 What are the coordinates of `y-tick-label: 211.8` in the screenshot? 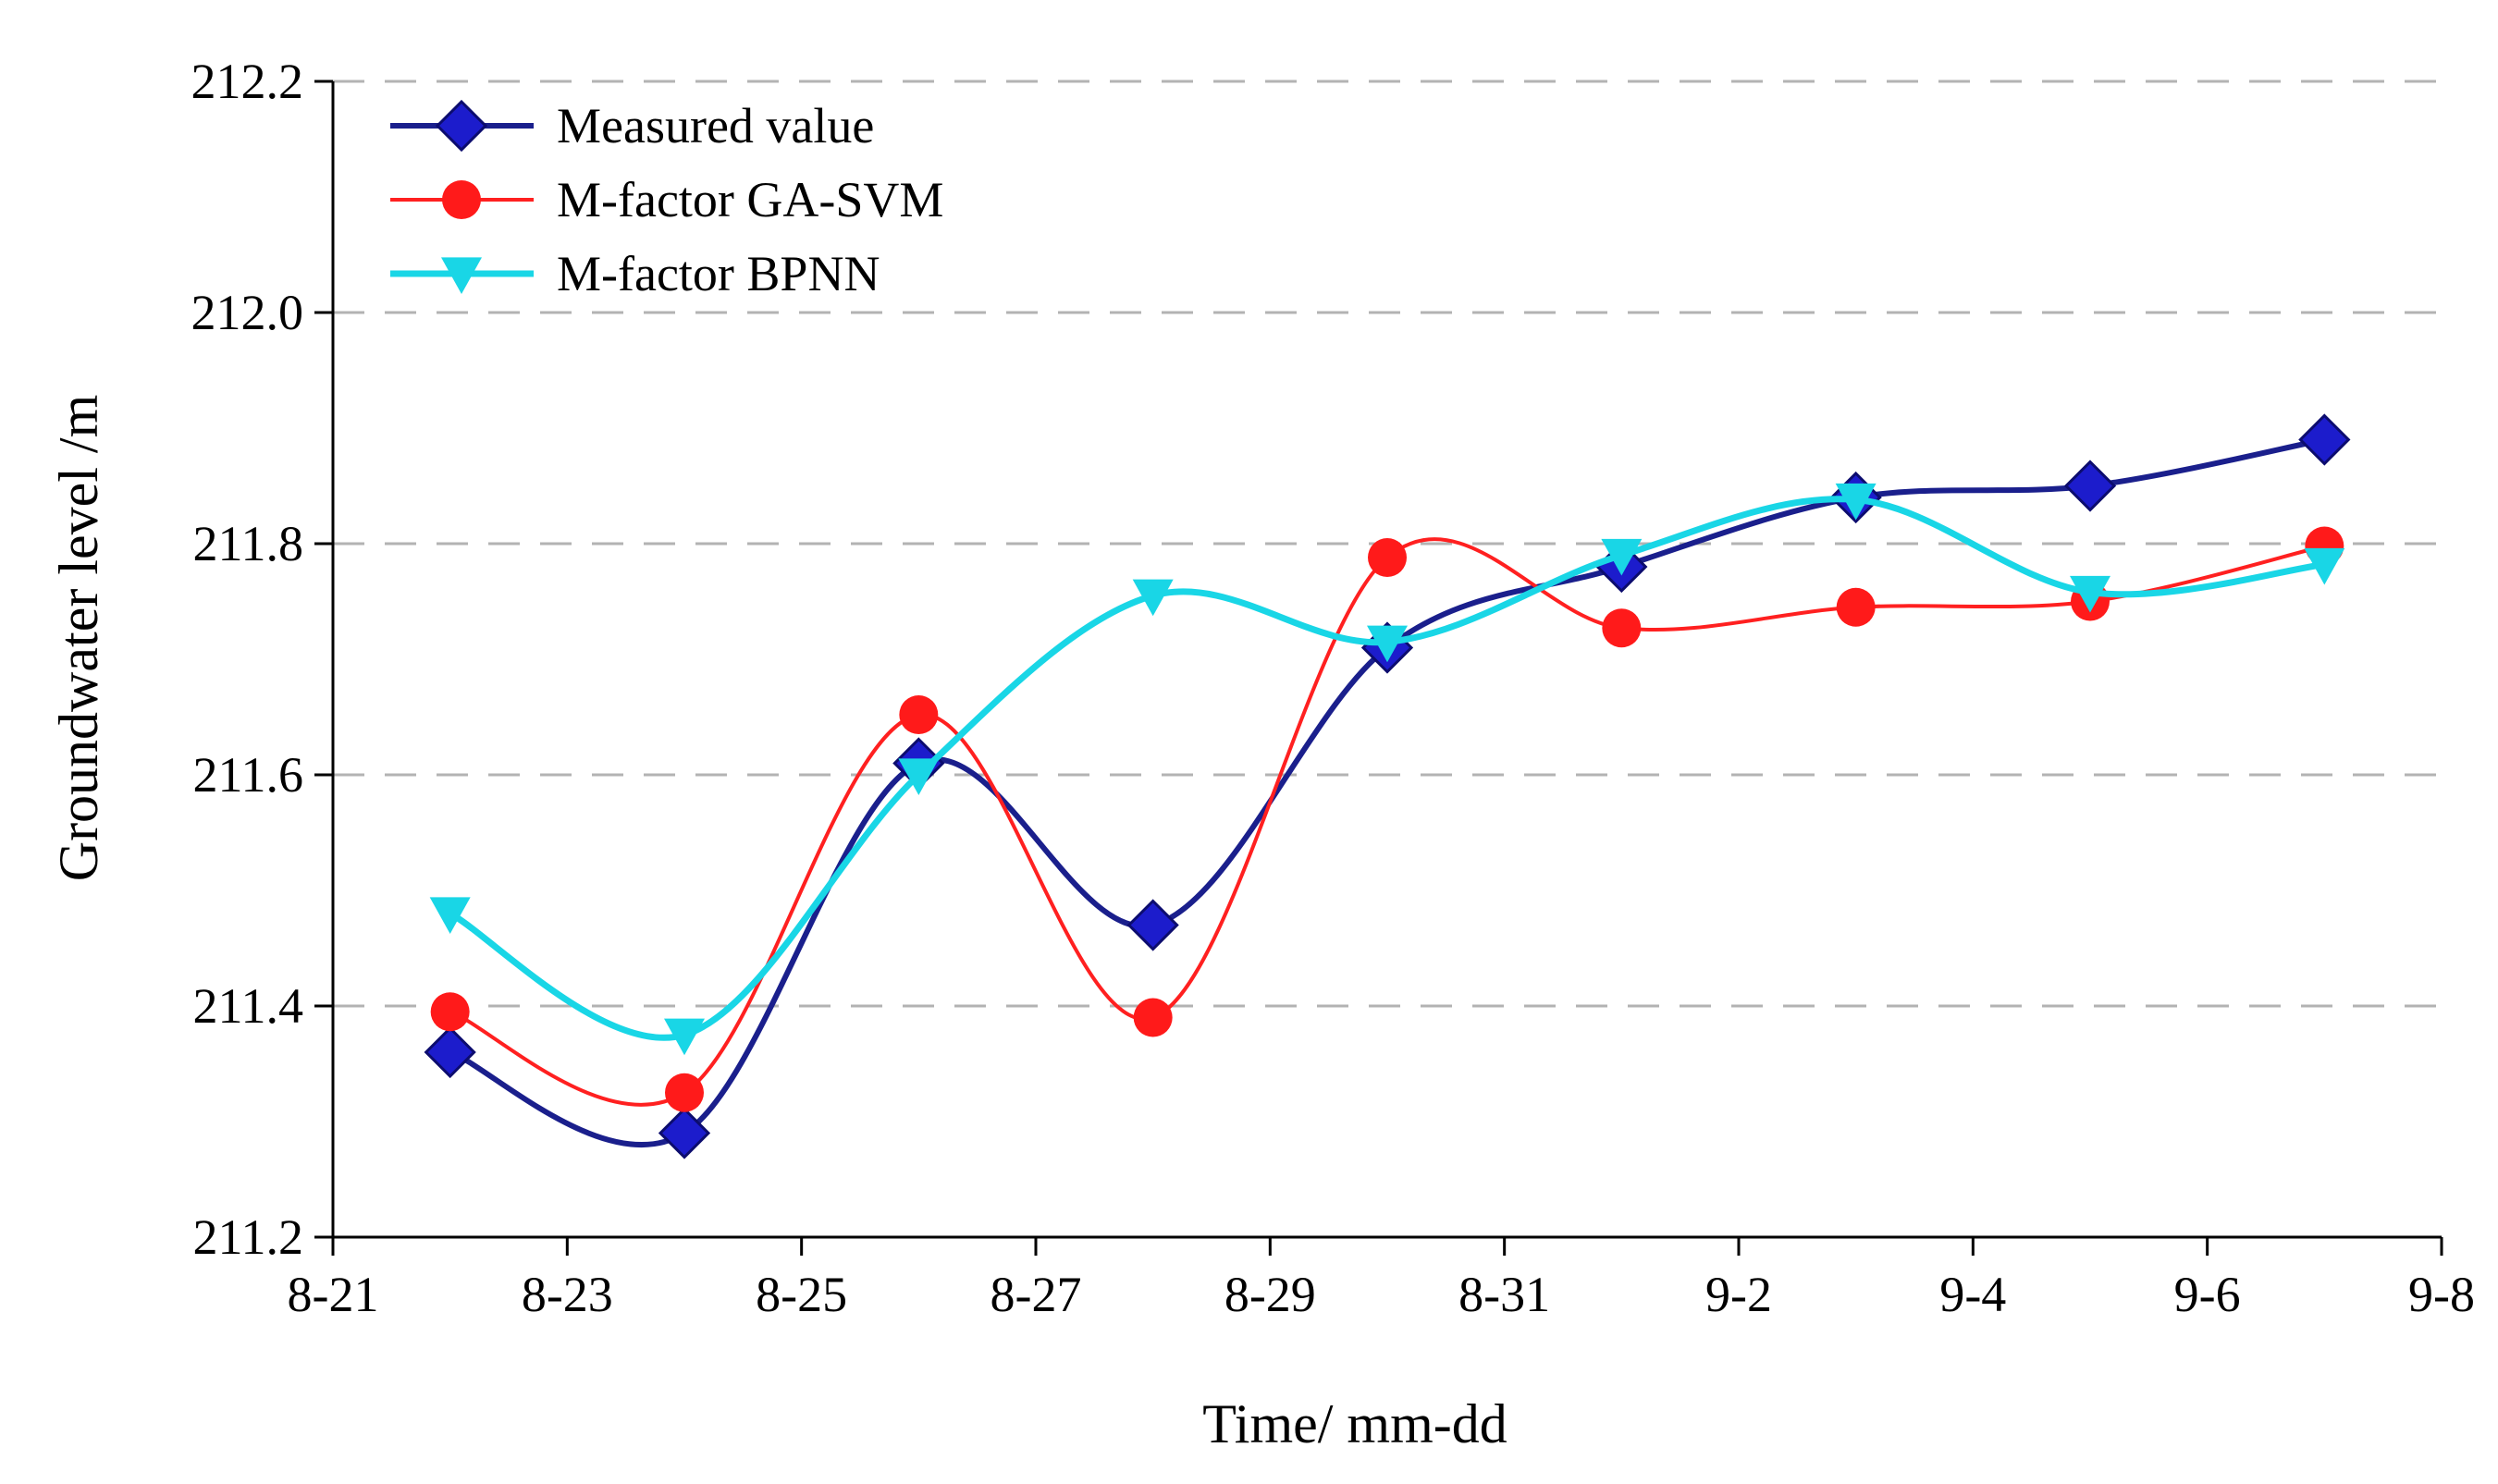 It's located at (249, 543).